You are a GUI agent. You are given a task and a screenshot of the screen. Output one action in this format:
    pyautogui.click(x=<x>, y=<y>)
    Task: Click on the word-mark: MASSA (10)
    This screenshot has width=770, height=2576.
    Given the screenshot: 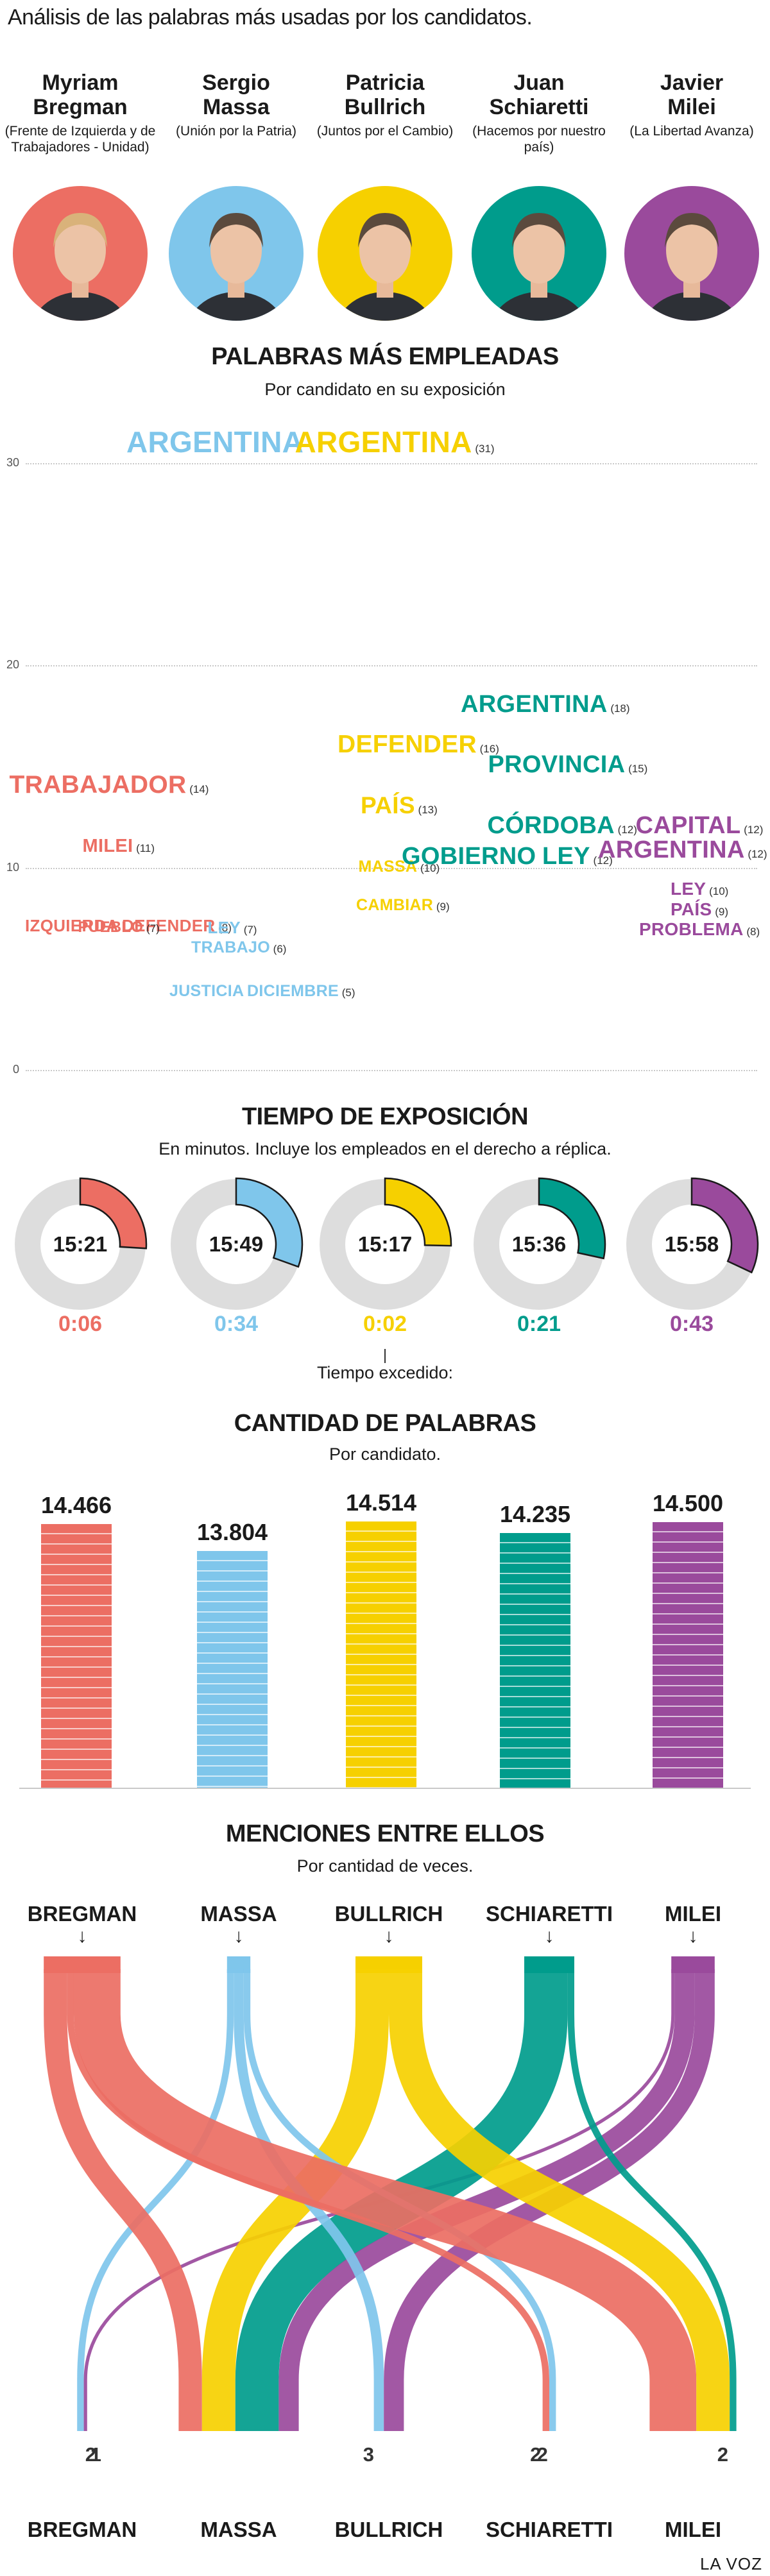 What is the action you would take?
    pyautogui.click(x=400, y=867)
    